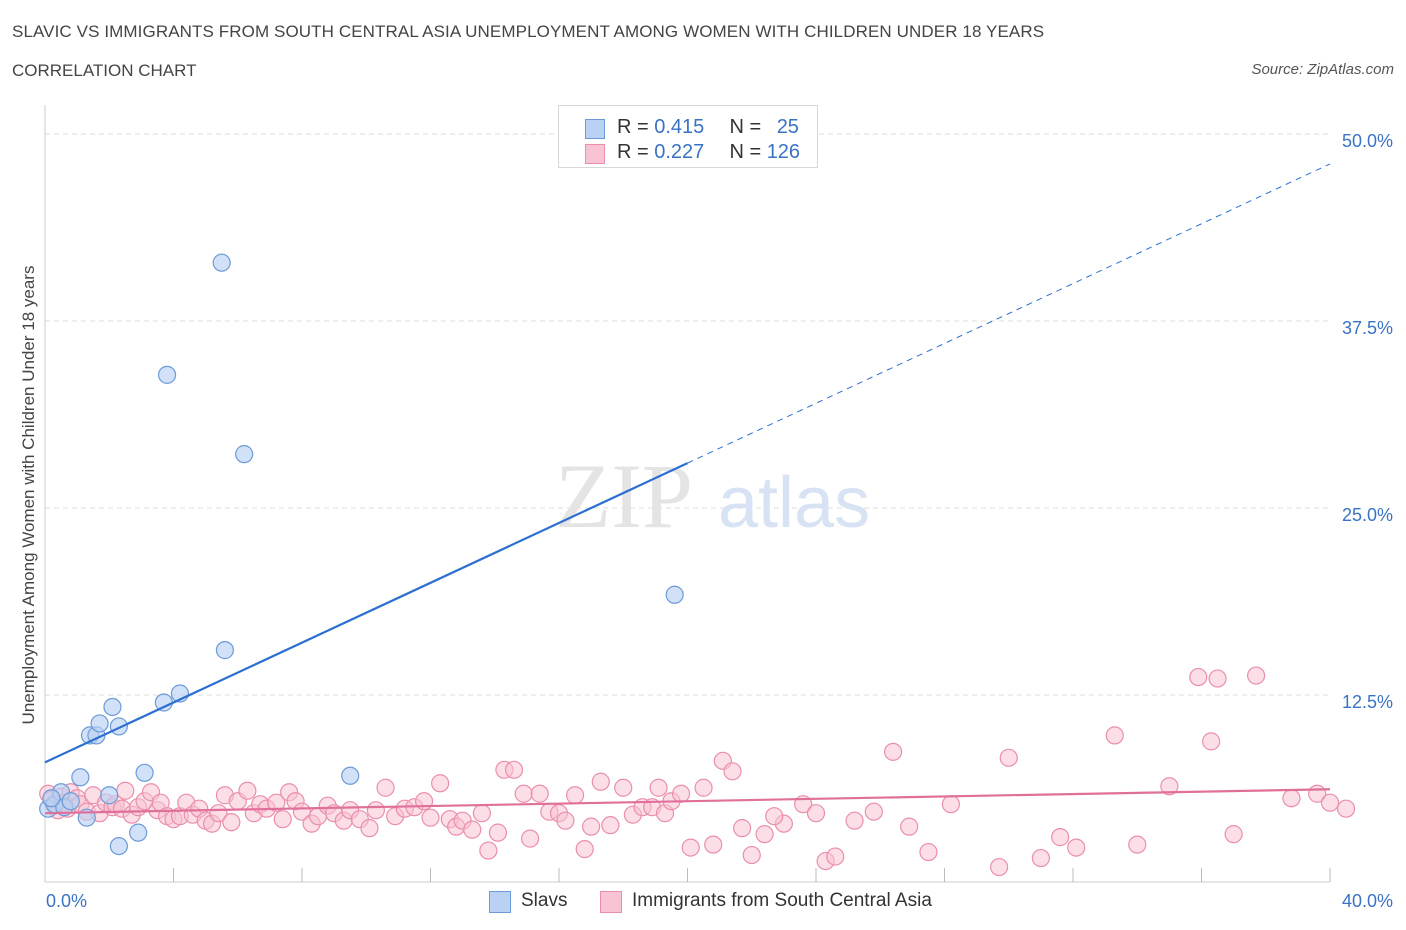 The height and width of the screenshot is (930, 1406). I want to click on legend-r-value-immigrants: 0.227, so click(679, 152).